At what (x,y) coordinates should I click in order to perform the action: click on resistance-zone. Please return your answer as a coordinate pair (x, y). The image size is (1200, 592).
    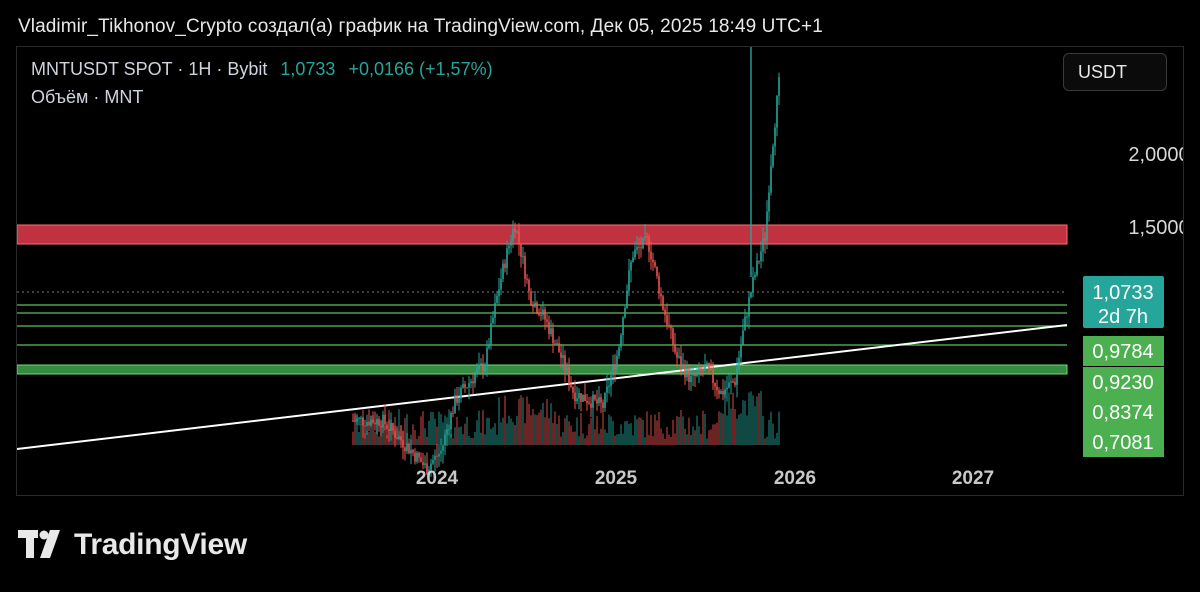
    Looking at the image, I should click on (542, 234).